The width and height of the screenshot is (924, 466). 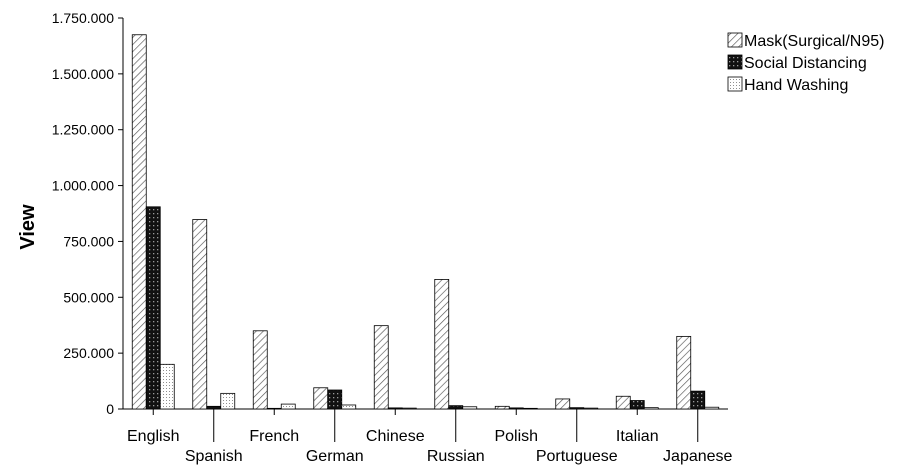 What do you see at coordinates (409, 408) in the screenshot?
I see `bar-hand-washing-chinese` at bounding box center [409, 408].